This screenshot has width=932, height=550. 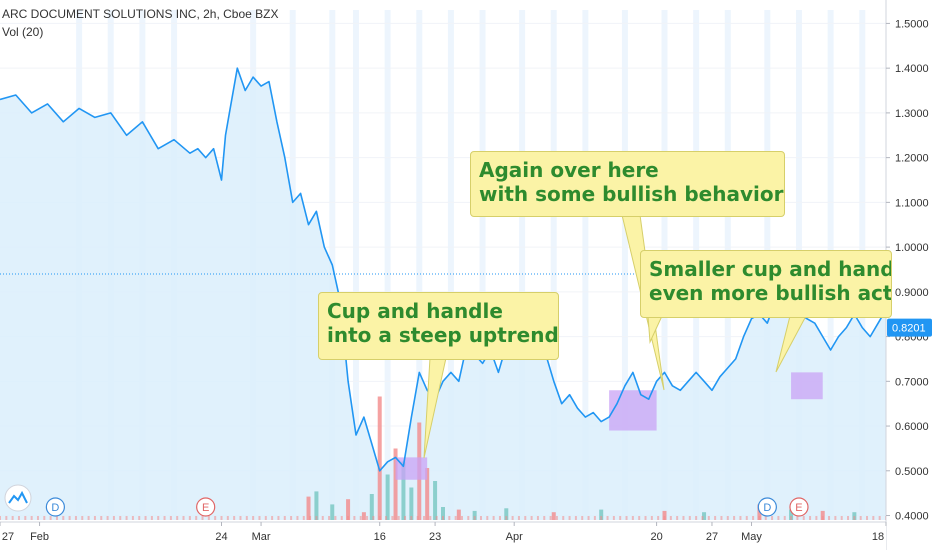 I want to click on y-tick-label: 1.0000, so click(x=912, y=248).